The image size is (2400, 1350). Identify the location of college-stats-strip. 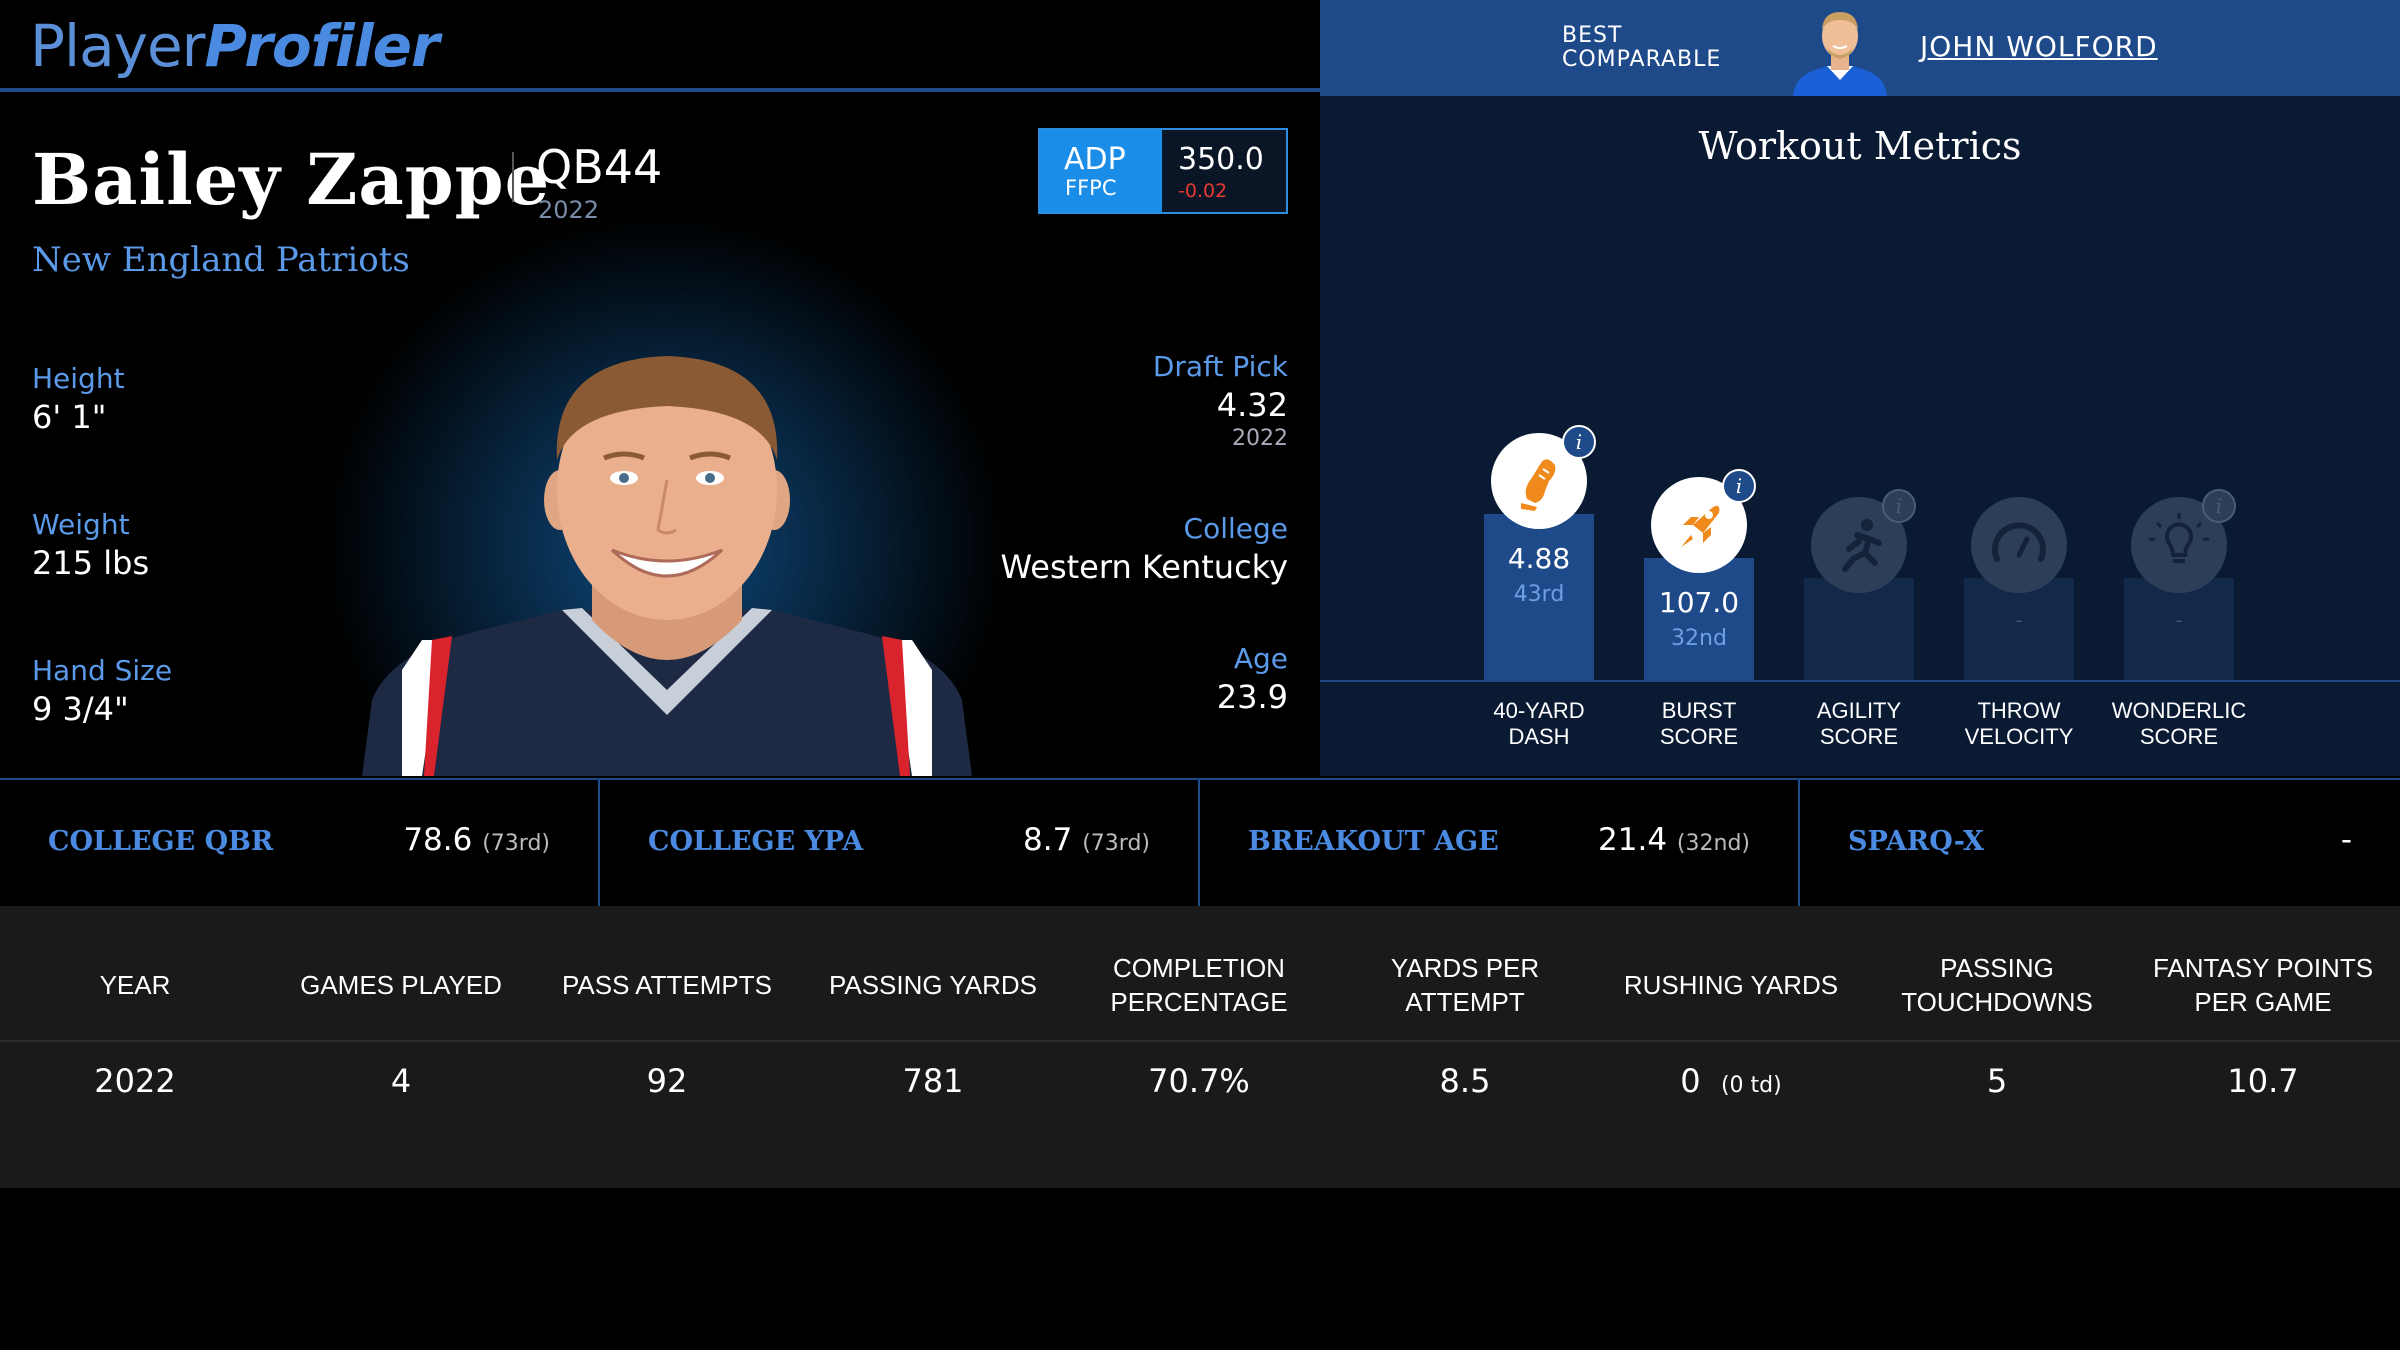
(1200, 842).